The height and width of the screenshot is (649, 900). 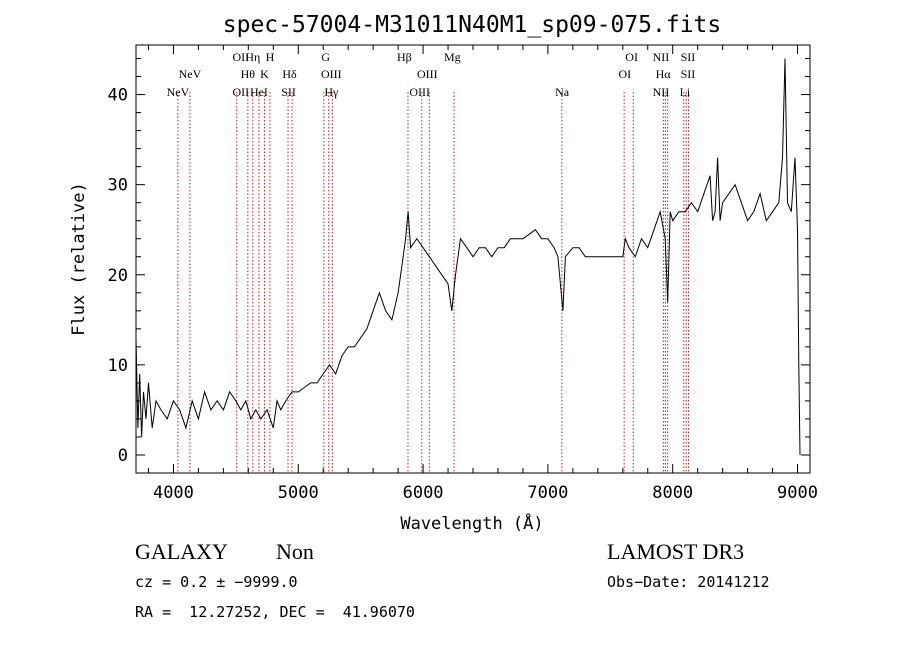 What do you see at coordinates (295, 551) in the screenshot?
I see `object-subclass: Non` at bounding box center [295, 551].